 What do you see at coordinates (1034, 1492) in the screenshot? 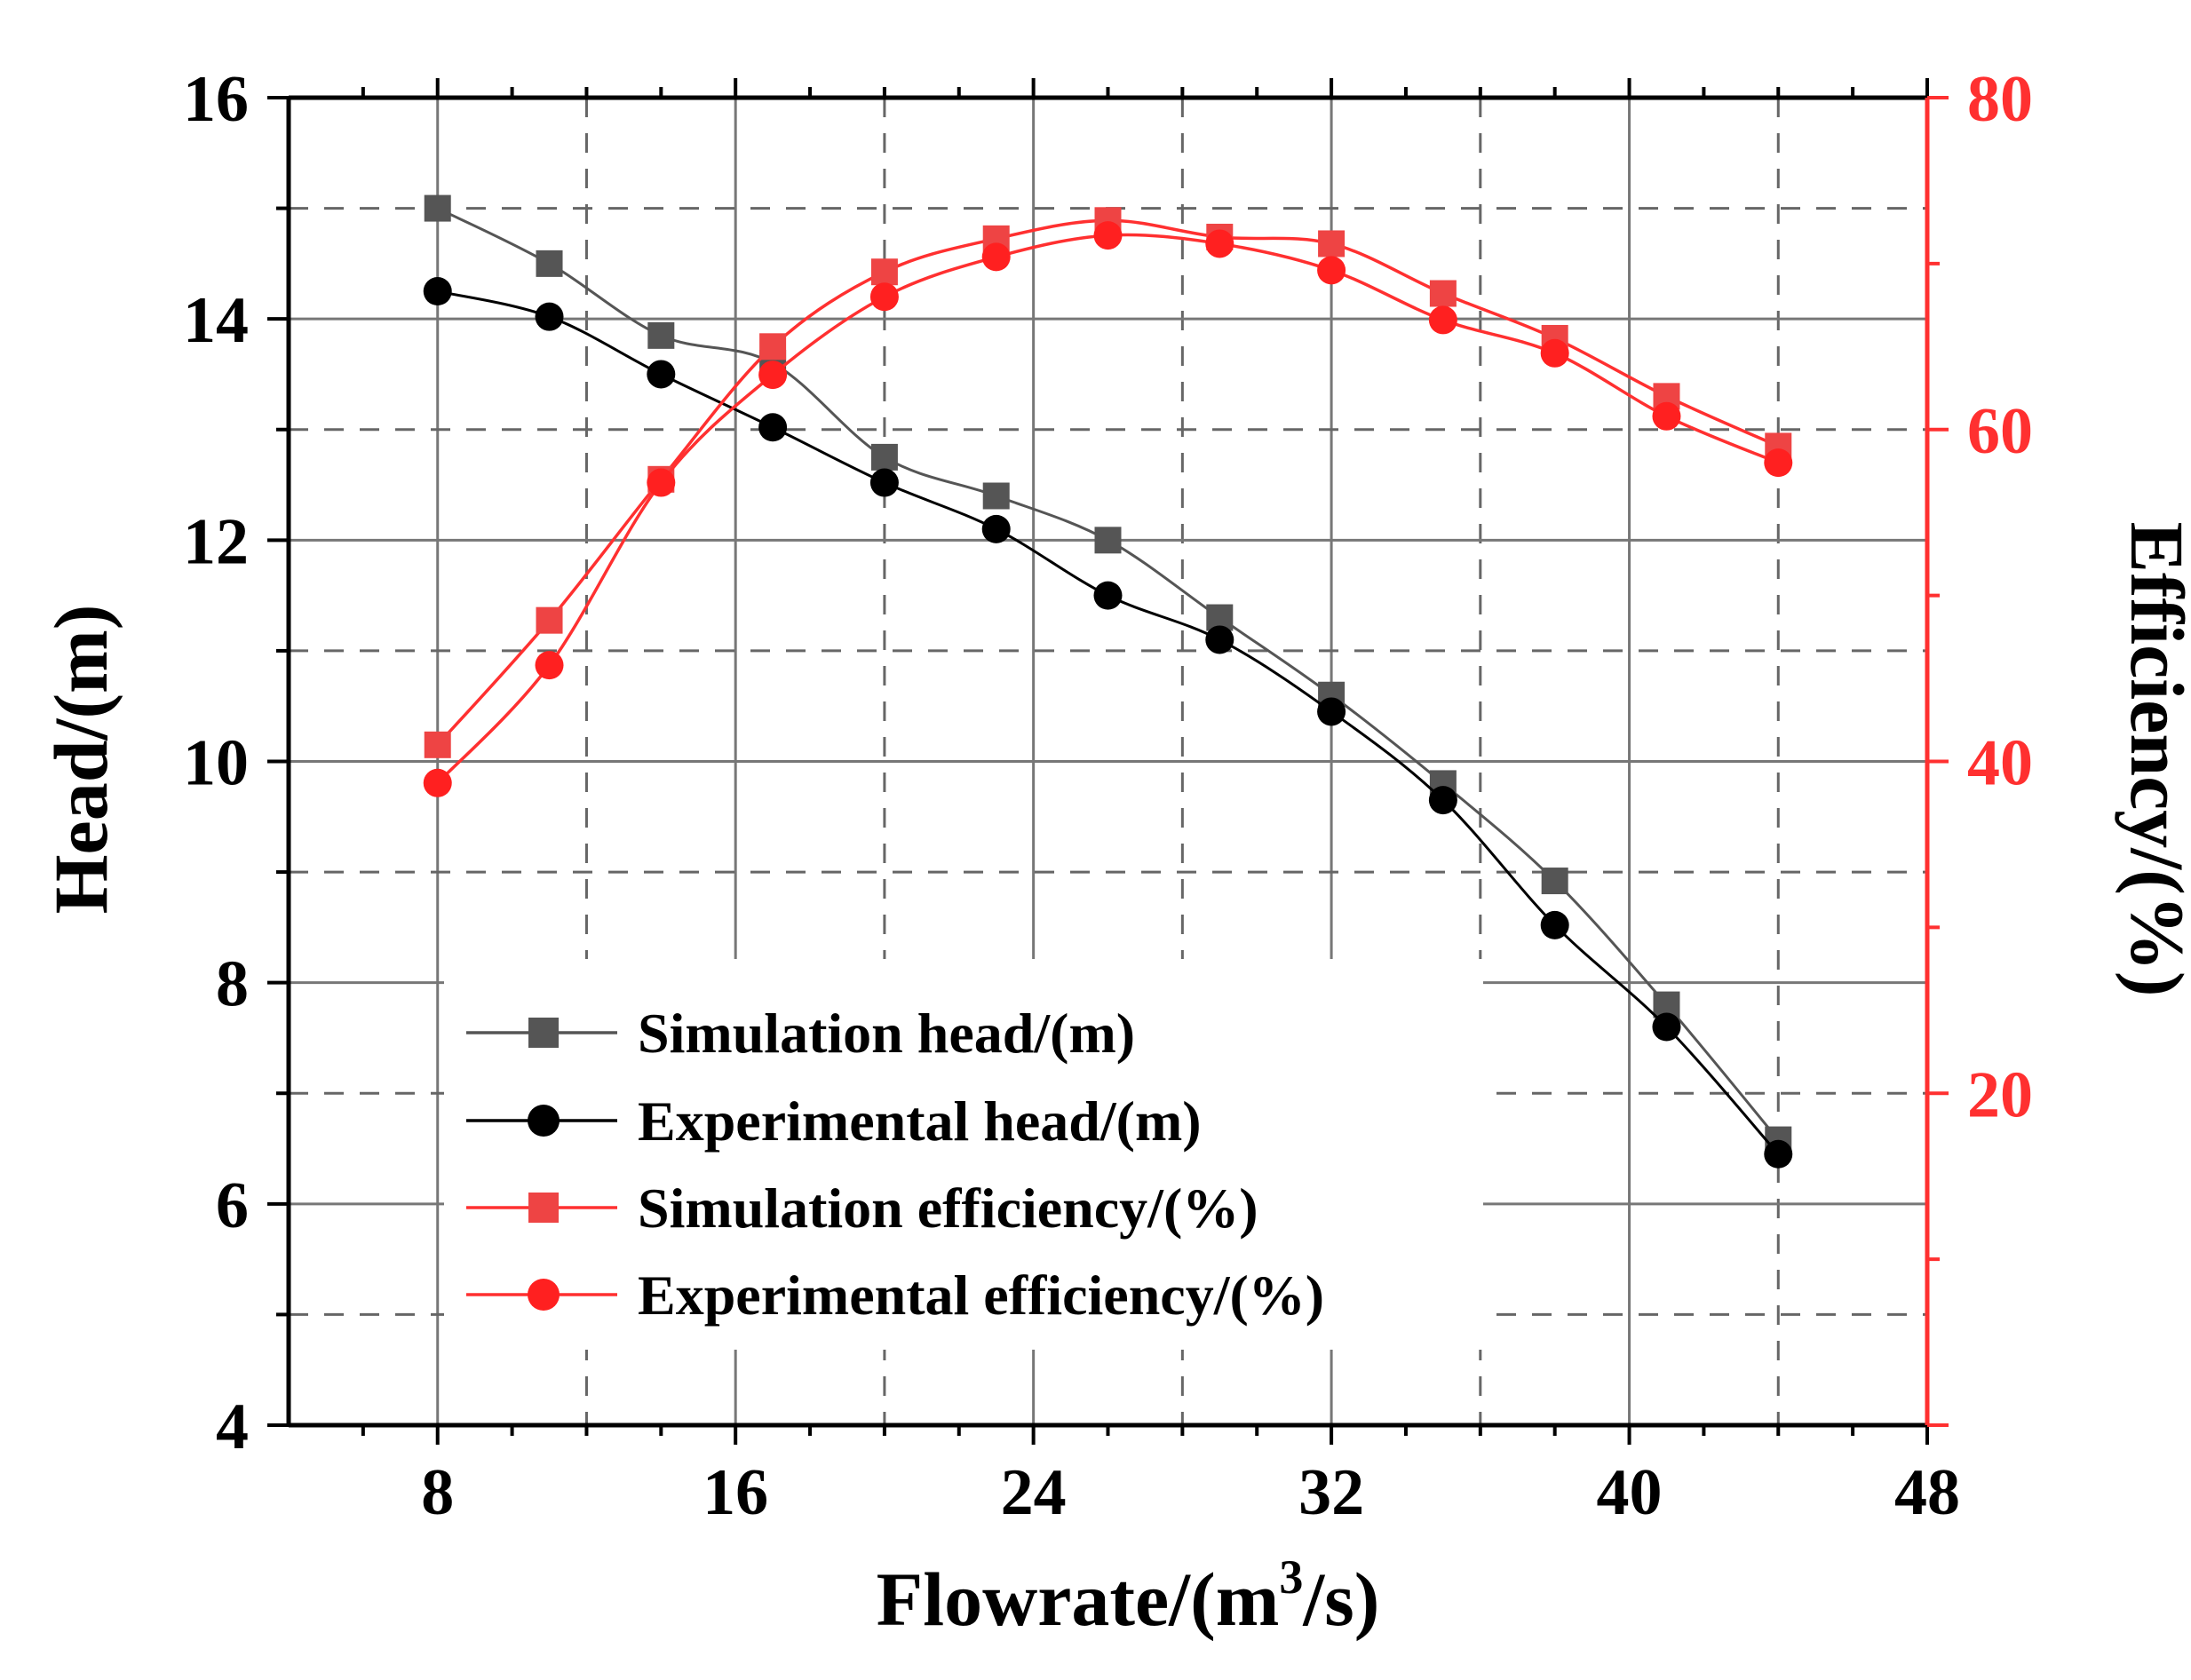
I see `x-tick-label: 24` at bounding box center [1034, 1492].